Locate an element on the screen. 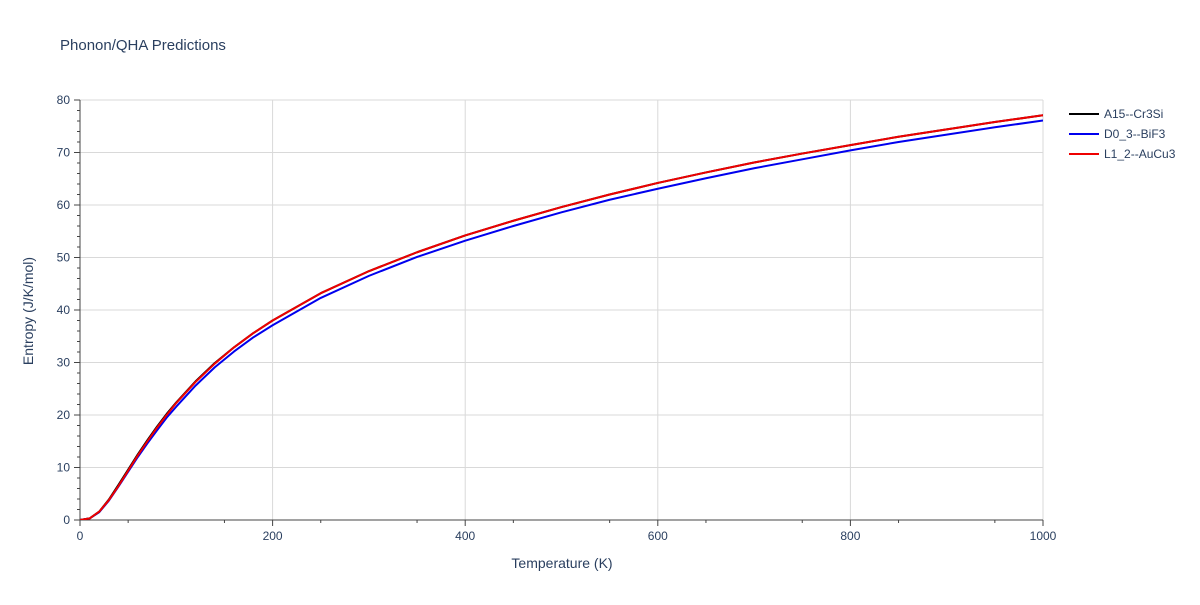  x-axis-label: Temperature (K) is located at coordinates (561, 563).